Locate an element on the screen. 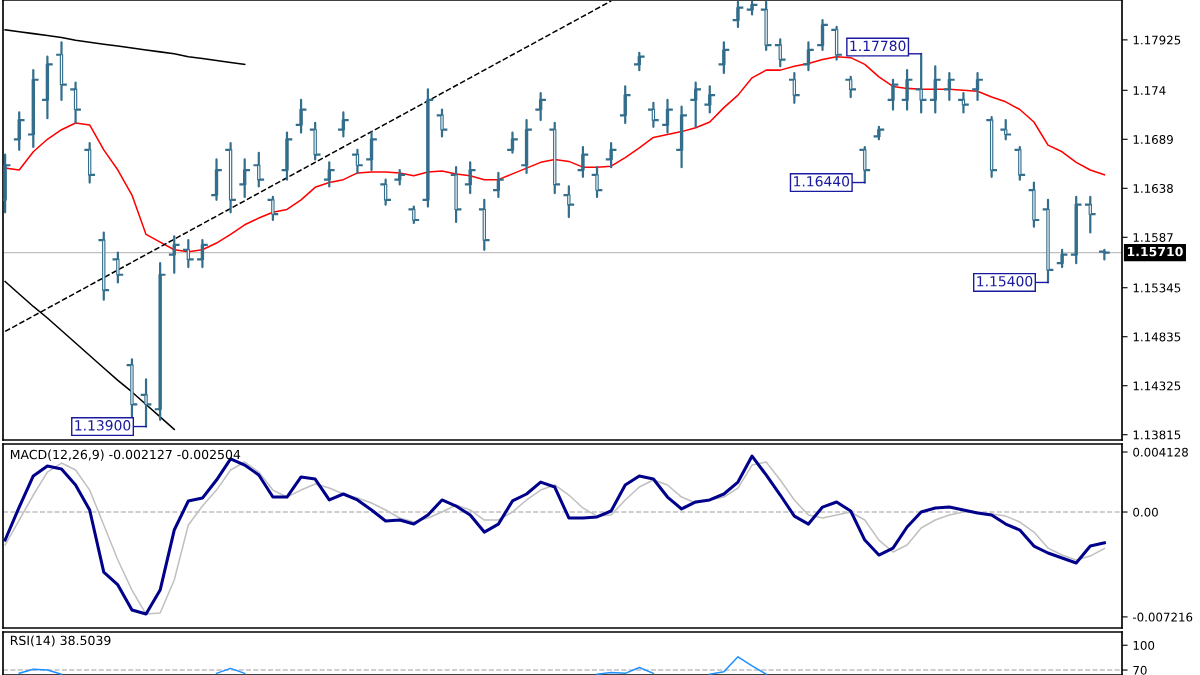  y-tick-label: -0.007216 is located at coordinates (1162, 617).